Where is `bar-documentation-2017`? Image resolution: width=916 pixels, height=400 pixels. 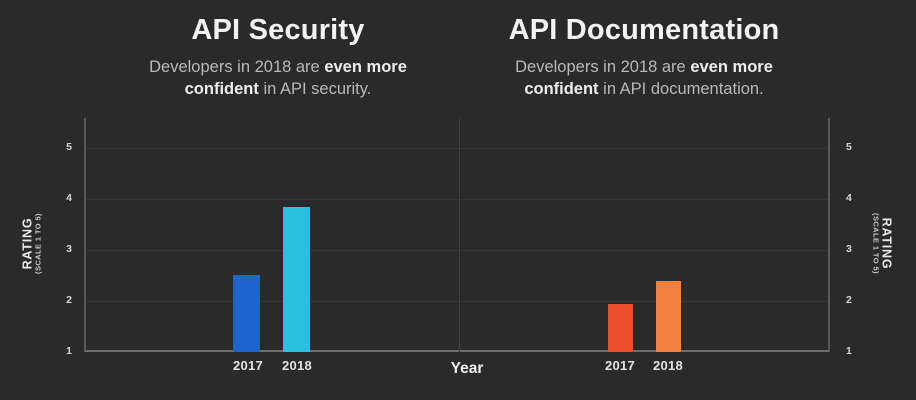 bar-documentation-2017 is located at coordinates (620, 328).